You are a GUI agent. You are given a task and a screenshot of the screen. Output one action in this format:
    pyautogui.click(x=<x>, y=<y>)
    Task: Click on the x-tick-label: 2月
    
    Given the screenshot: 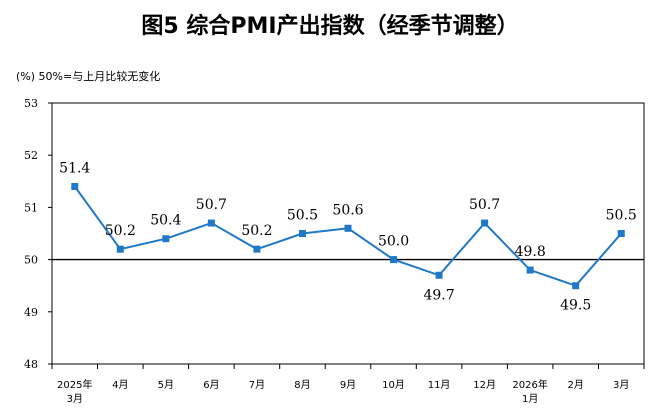 What is the action you would take?
    pyautogui.click(x=576, y=385)
    